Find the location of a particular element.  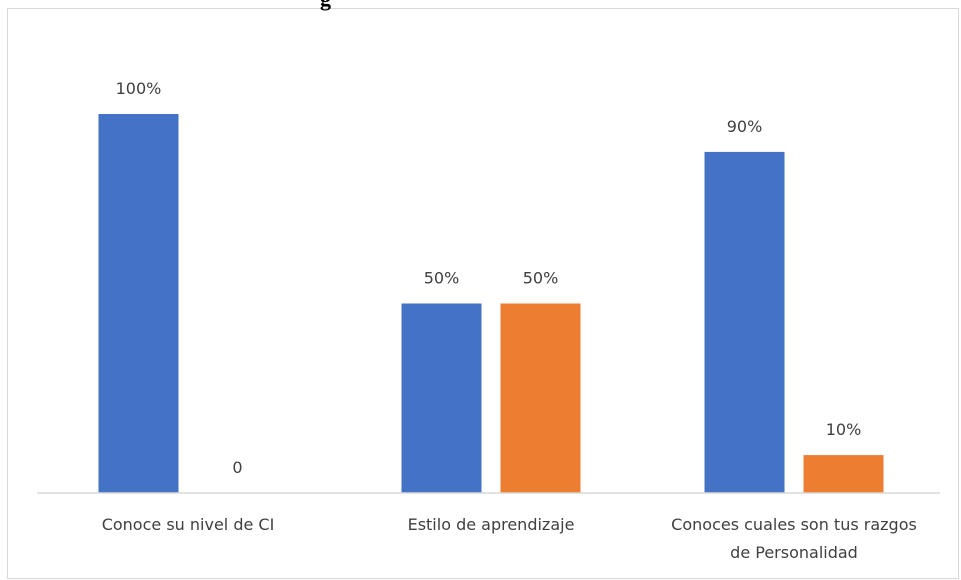

data-label-s1-c2: 10% is located at coordinates (844, 429).